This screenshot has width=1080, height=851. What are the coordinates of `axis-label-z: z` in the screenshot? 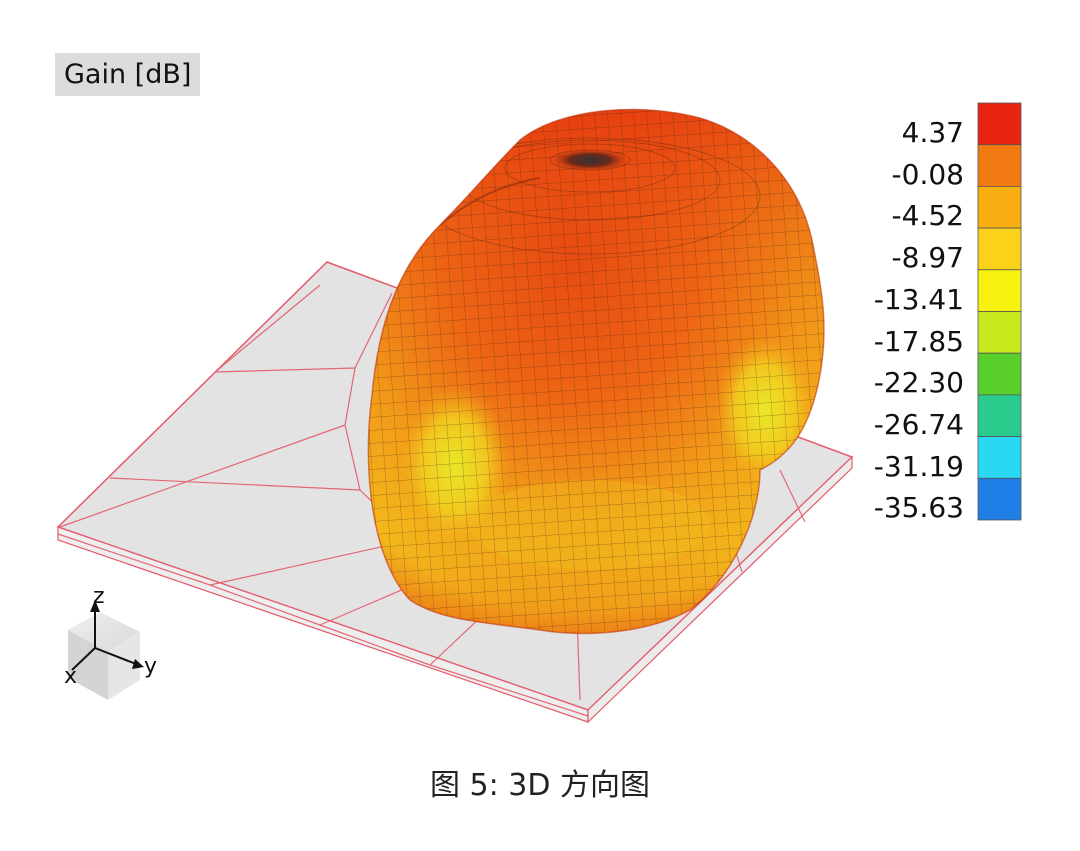 It's located at (99, 596).